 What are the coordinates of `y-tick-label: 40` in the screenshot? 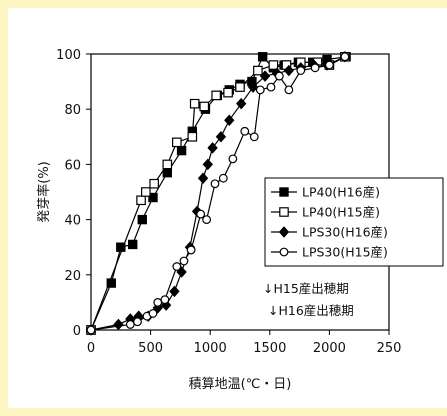 It's located at (72, 221).